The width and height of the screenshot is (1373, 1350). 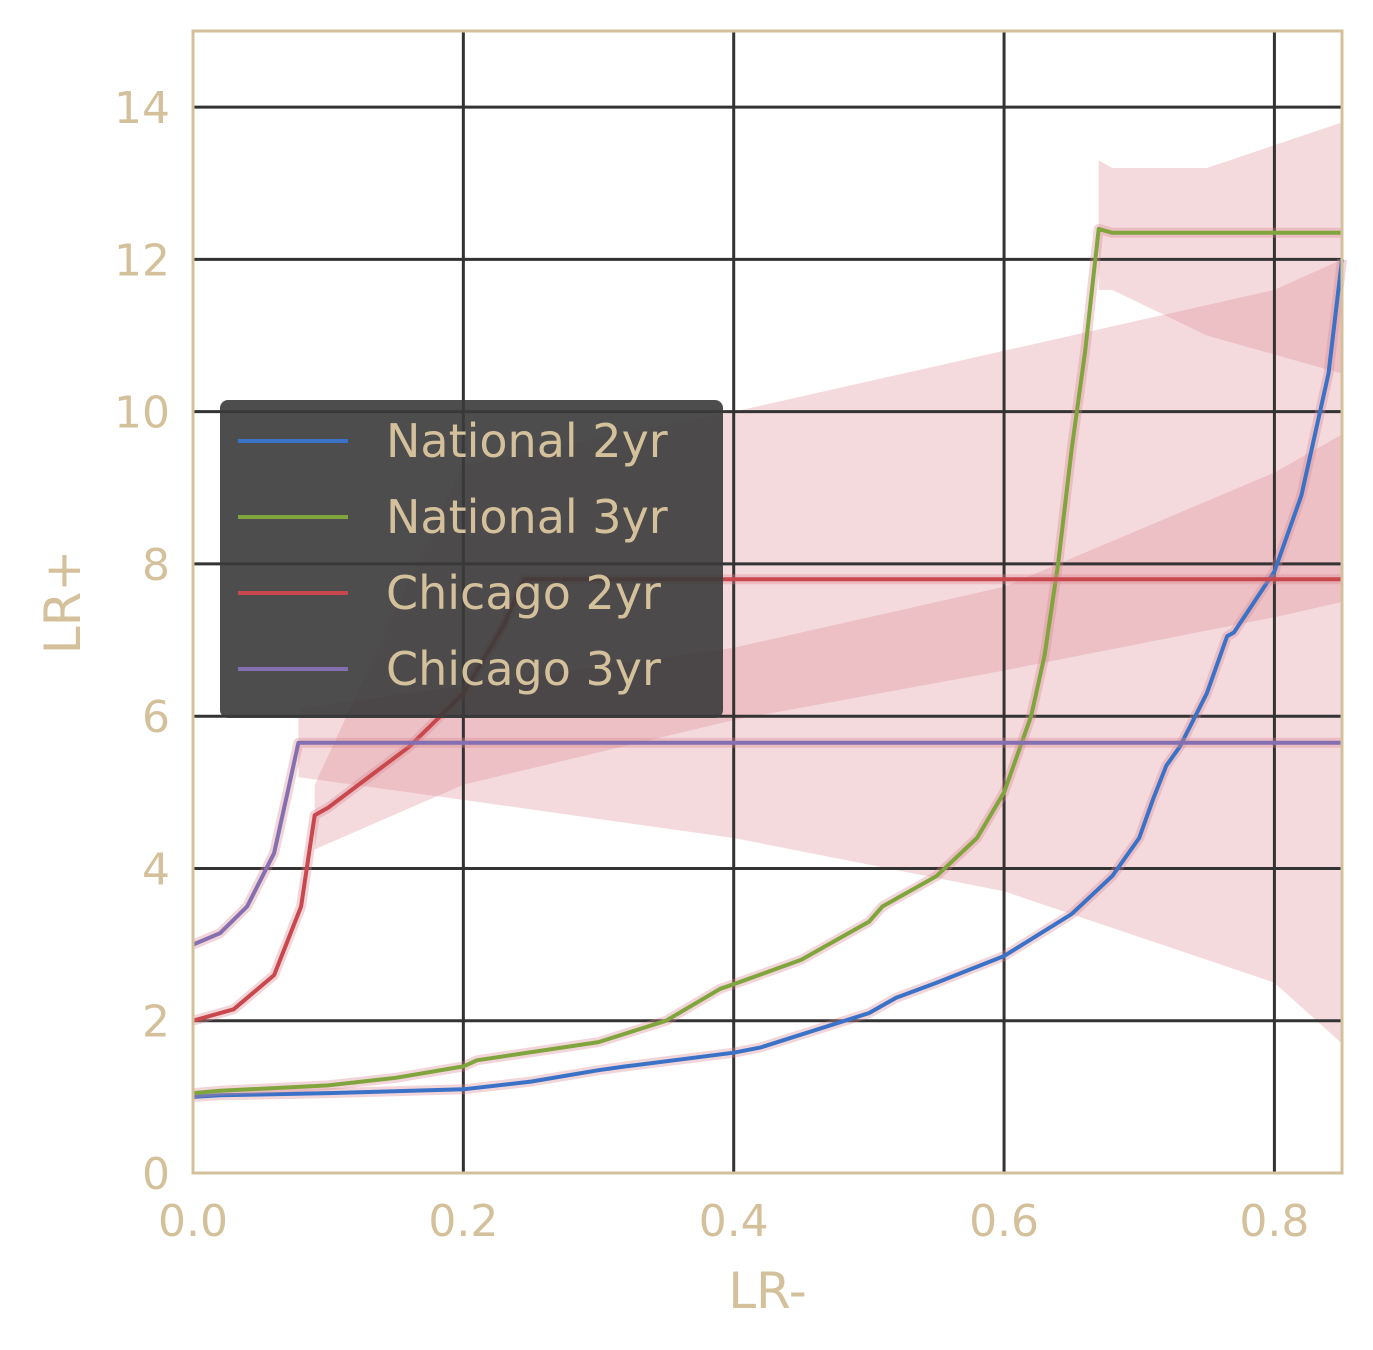 I want to click on x-tick-label-3: 0.6, so click(x=1004, y=1221).